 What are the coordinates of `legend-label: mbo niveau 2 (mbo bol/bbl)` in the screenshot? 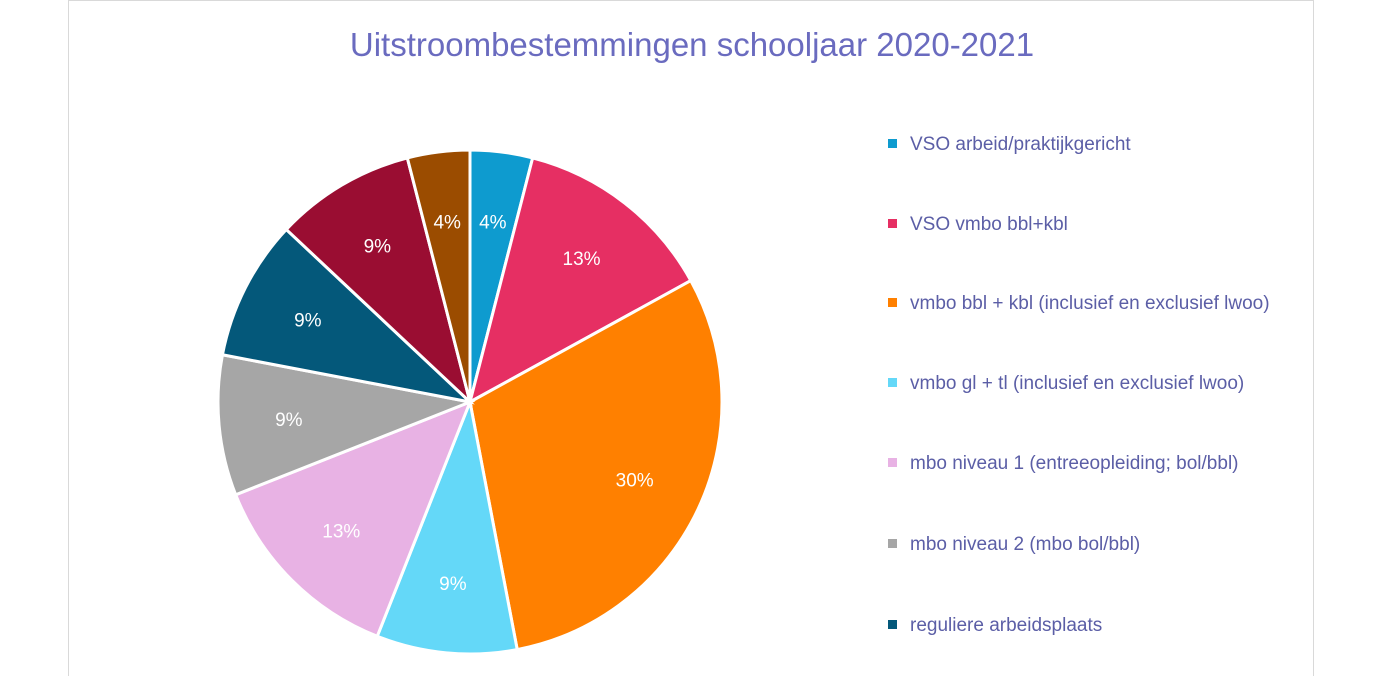 It's located at (1025, 544).